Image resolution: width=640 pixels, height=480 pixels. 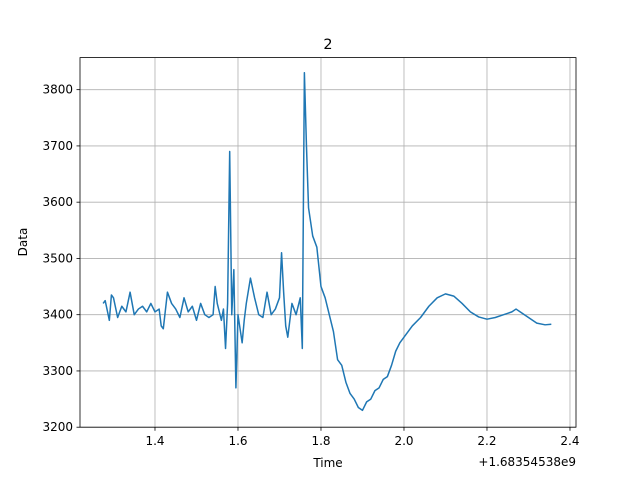 What do you see at coordinates (327, 45) in the screenshot?
I see `chart-title: 2` at bounding box center [327, 45].